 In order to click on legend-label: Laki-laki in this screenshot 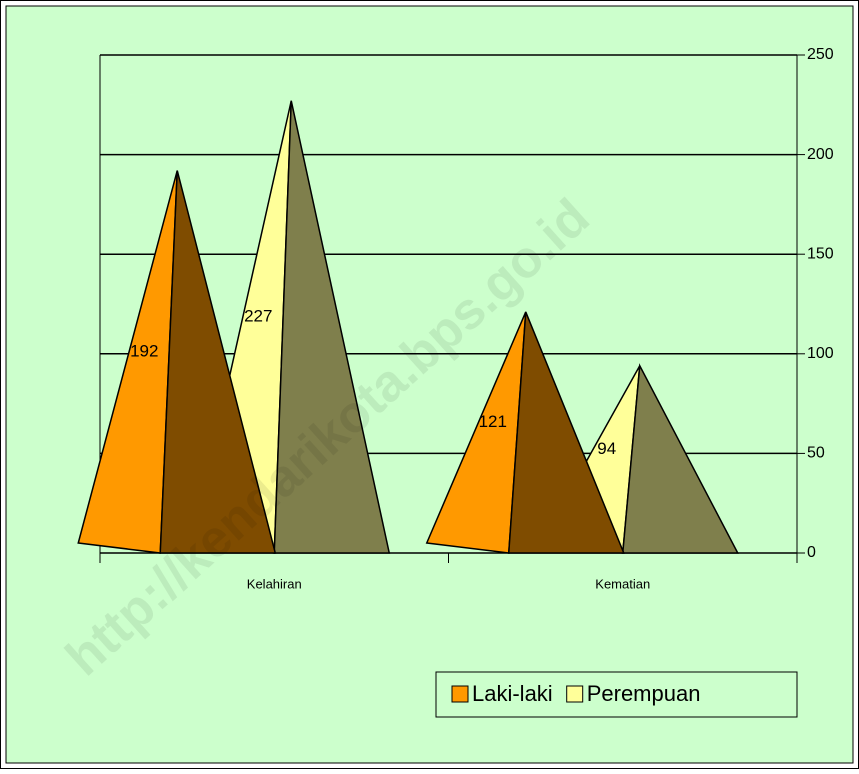, I will do `click(512, 693)`.